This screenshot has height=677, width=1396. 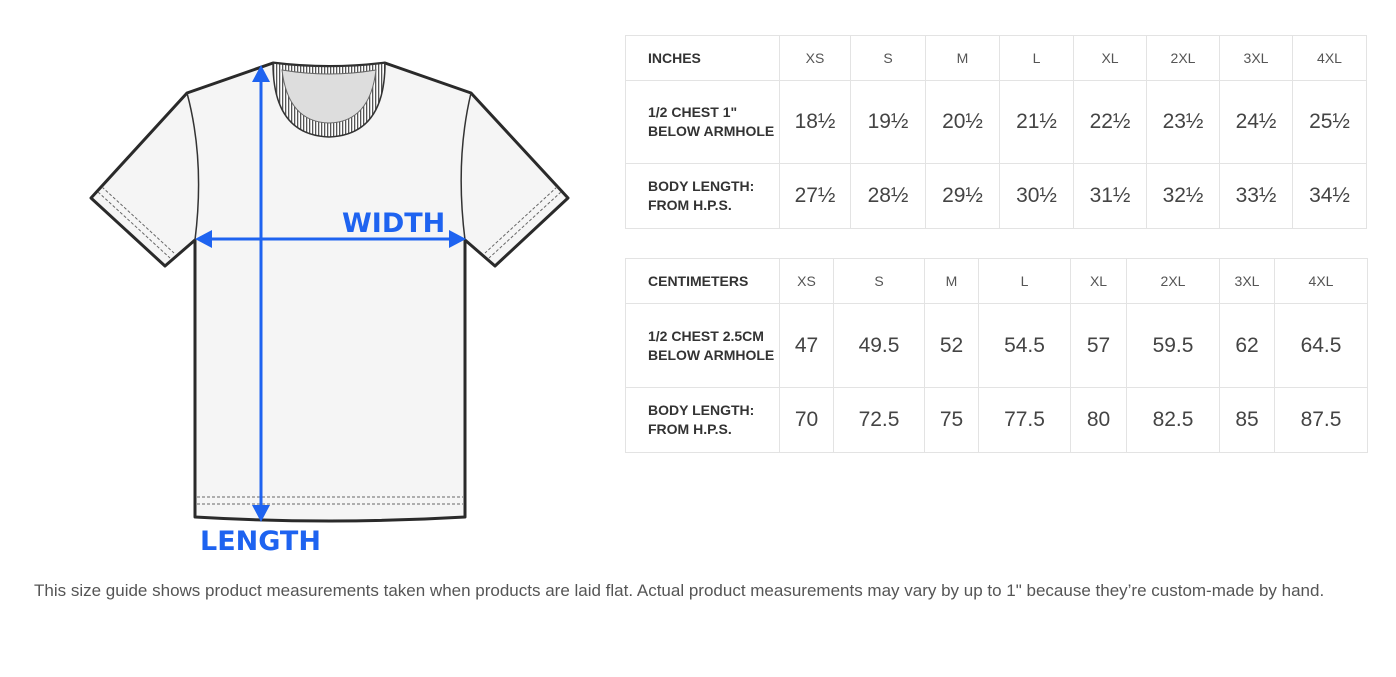 What do you see at coordinates (1247, 345) in the screenshot?
I see `cell: 62` at bounding box center [1247, 345].